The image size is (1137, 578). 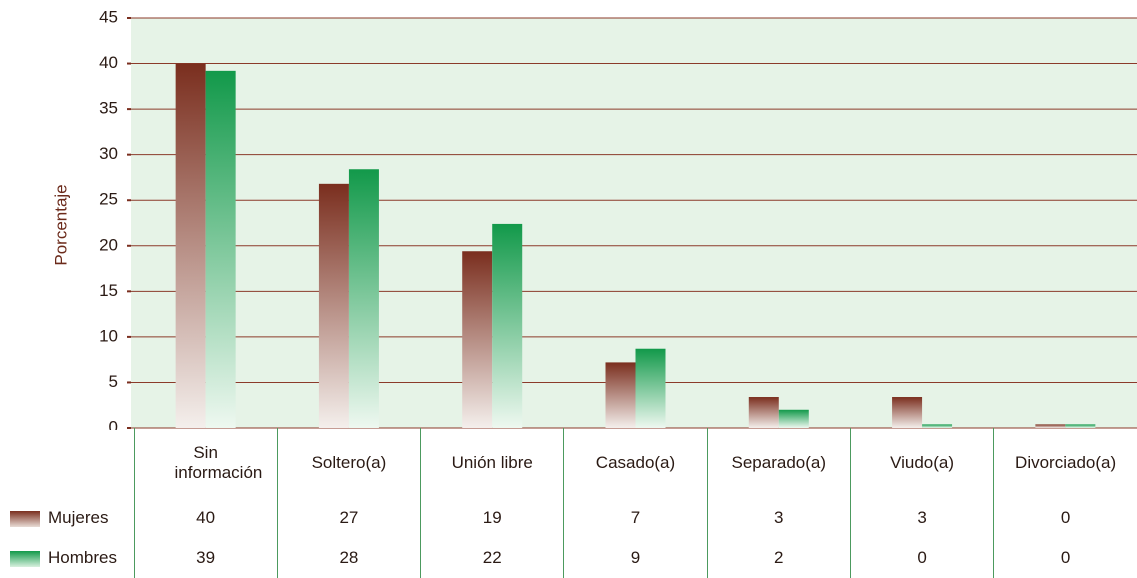 What do you see at coordinates (205, 463) in the screenshot?
I see `x-tick-label: Sin información` at bounding box center [205, 463].